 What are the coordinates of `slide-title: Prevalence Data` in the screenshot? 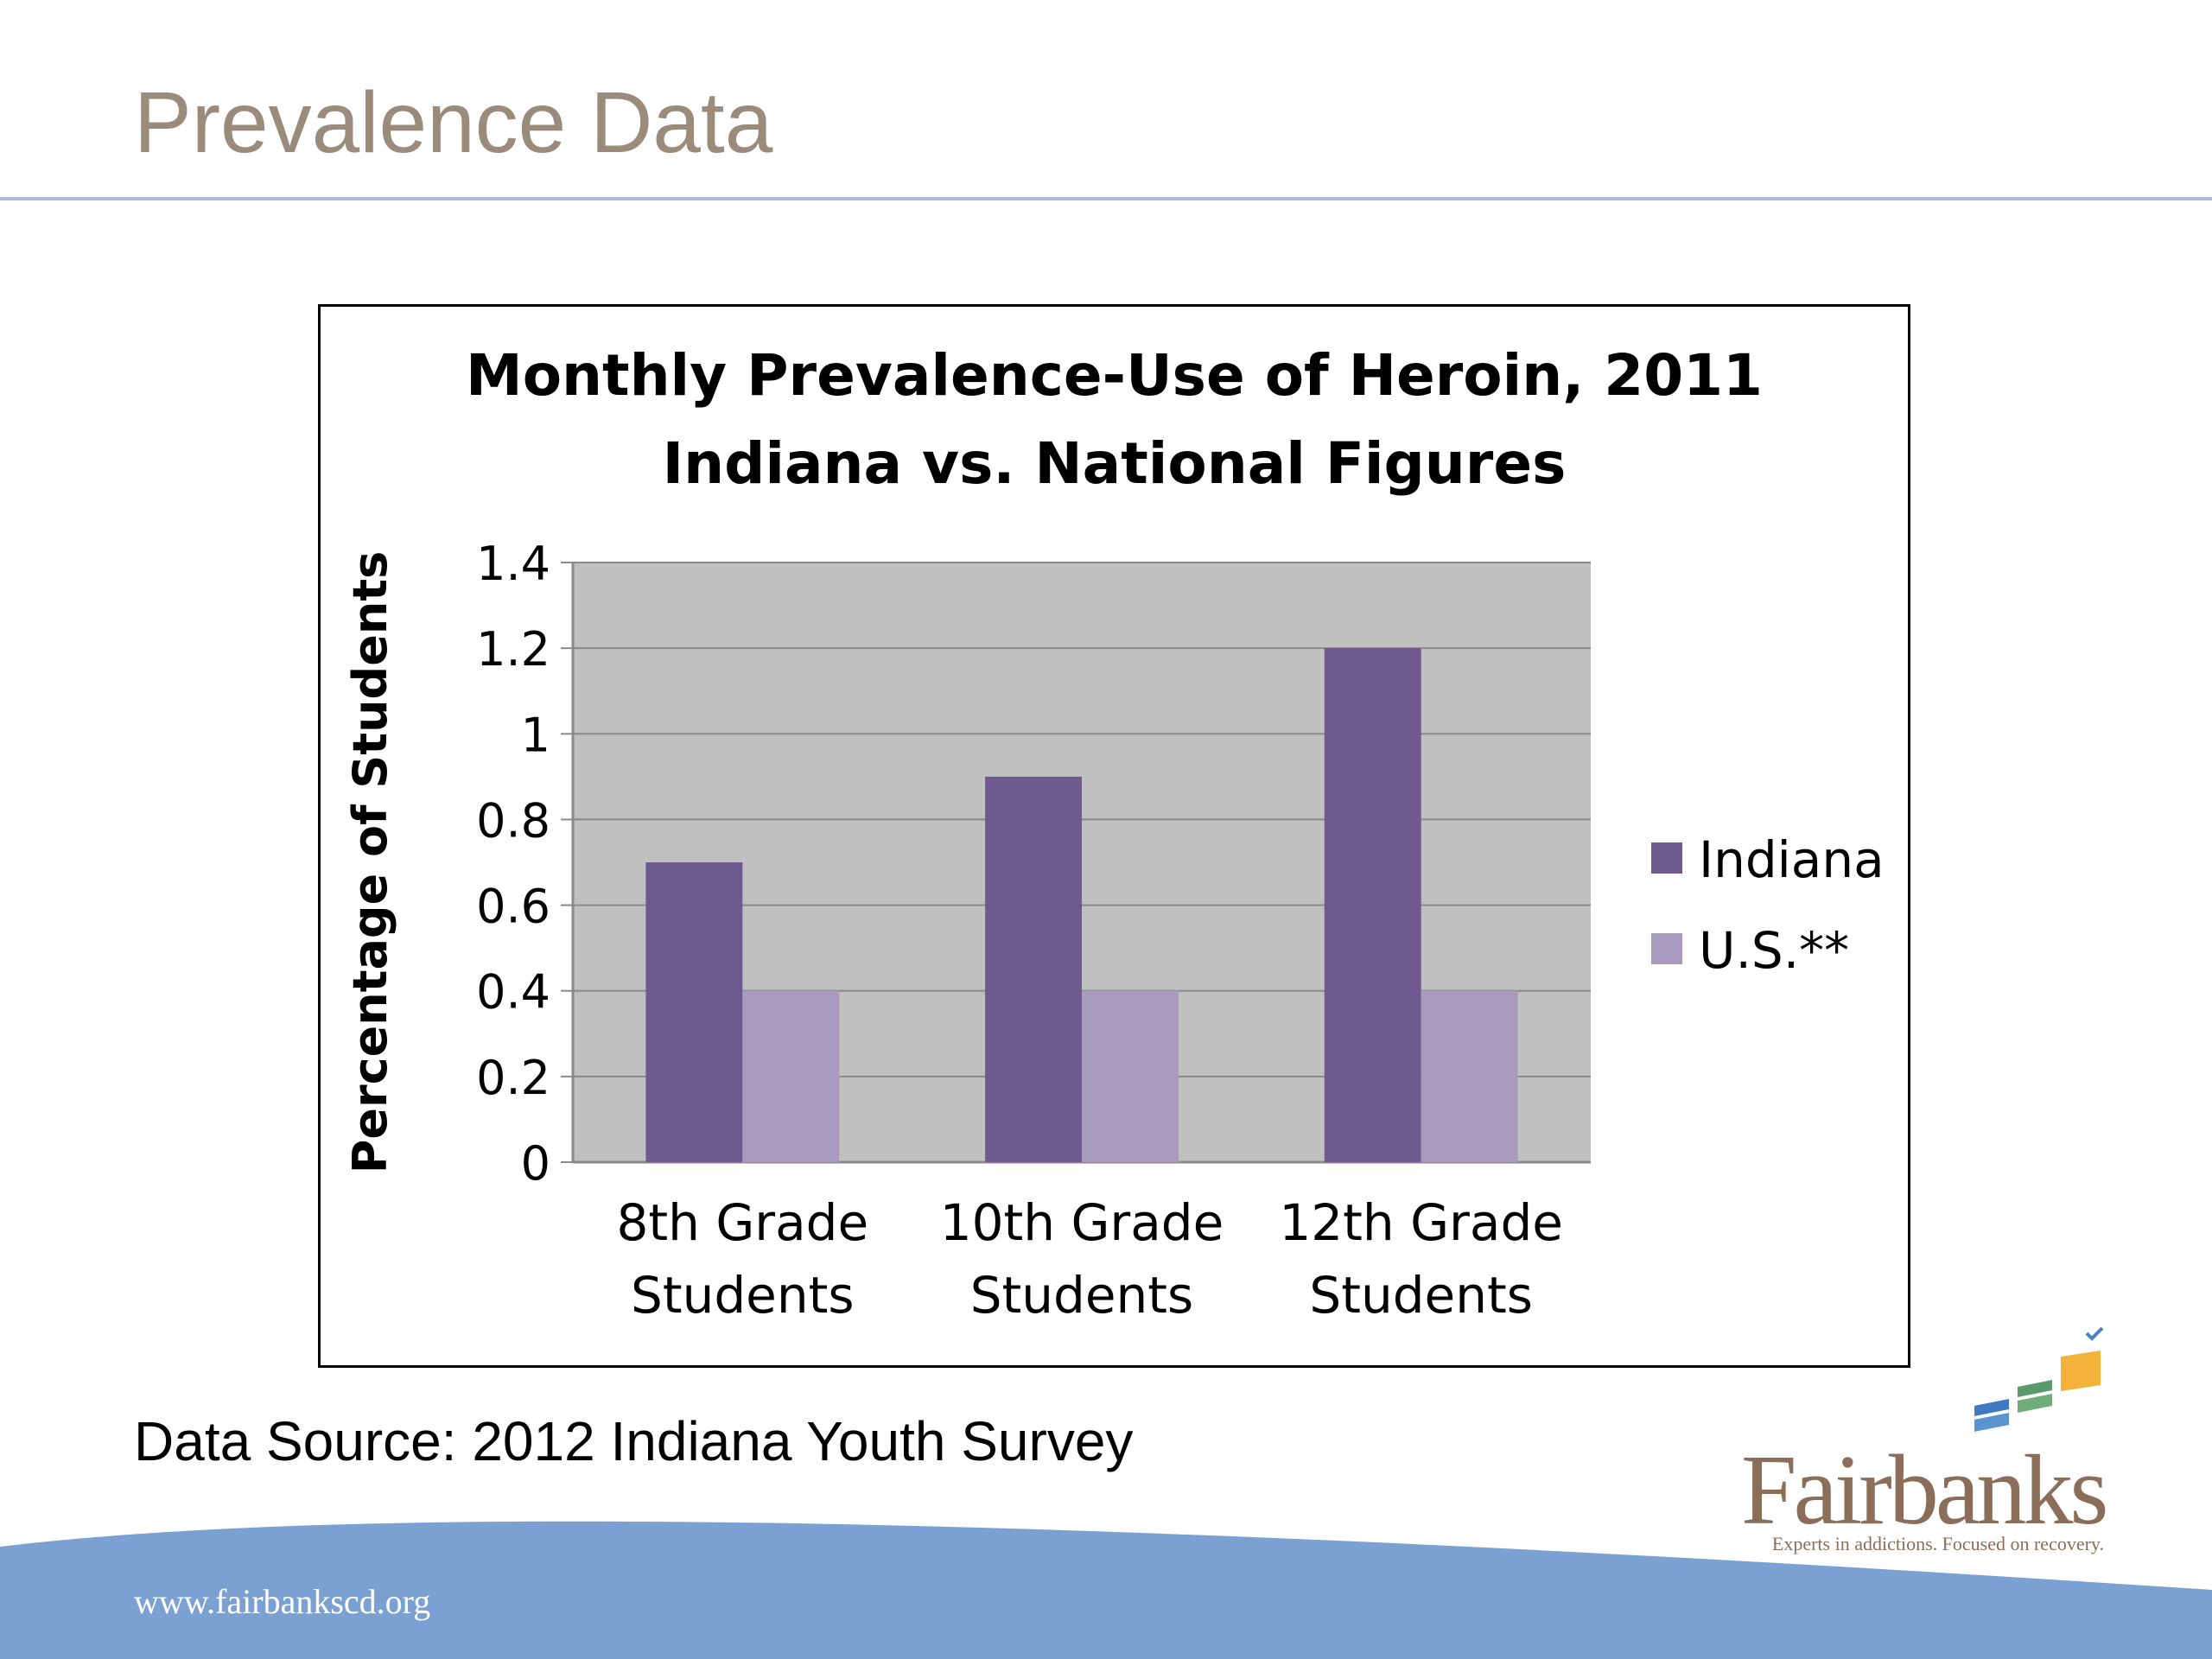 It's located at (453, 123).